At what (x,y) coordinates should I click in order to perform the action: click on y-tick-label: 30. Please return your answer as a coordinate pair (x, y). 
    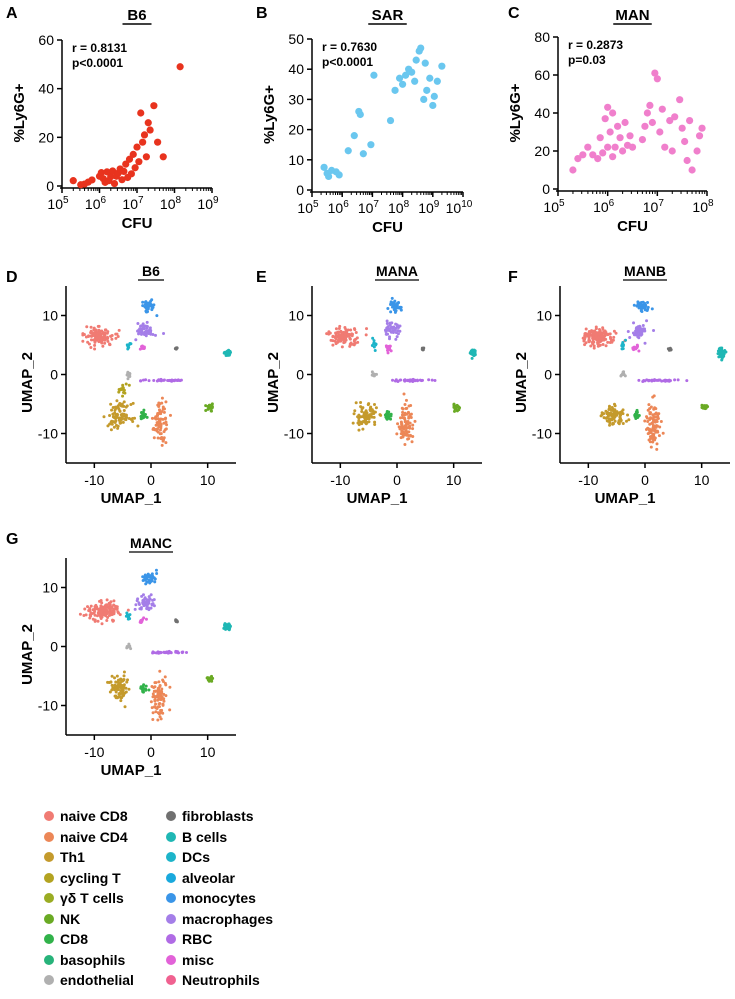
    Looking at the image, I should click on (296, 99).